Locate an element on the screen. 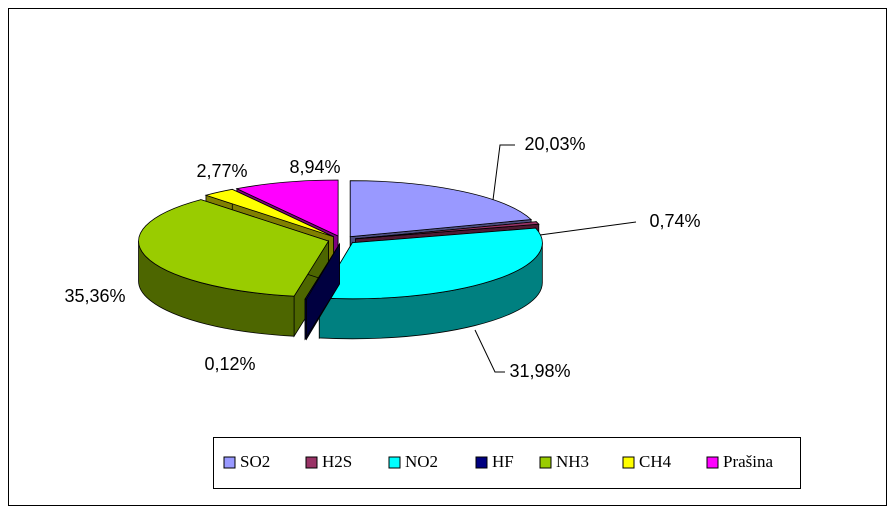 The image size is (895, 514). legend-label: HF is located at coordinates (503, 461).